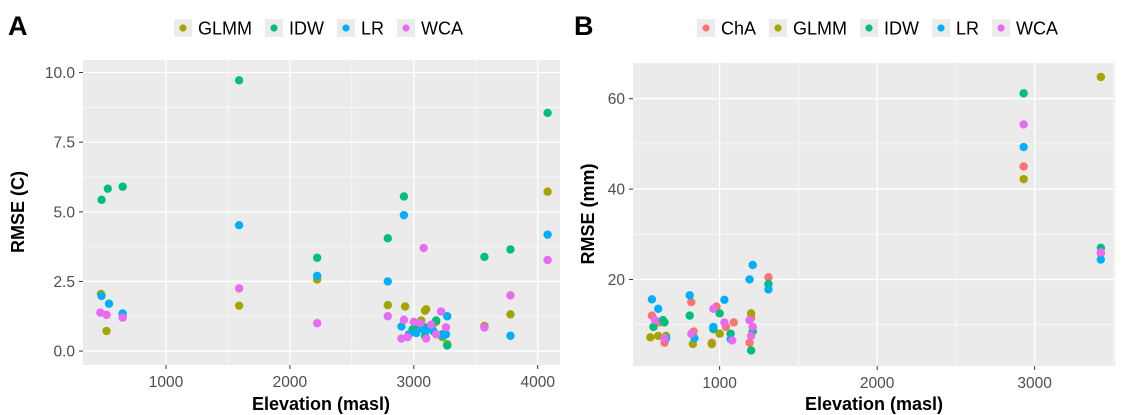 The width and height of the screenshot is (1125, 415). Describe the element at coordinates (719, 383) in the screenshot. I see `x-tick-label: 1000` at that location.